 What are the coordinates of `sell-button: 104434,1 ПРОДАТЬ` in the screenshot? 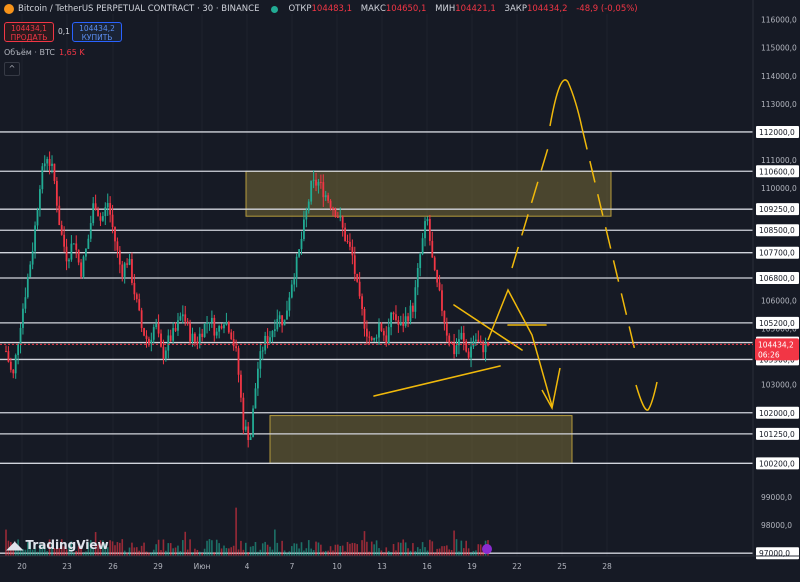 It's located at (29, 32).